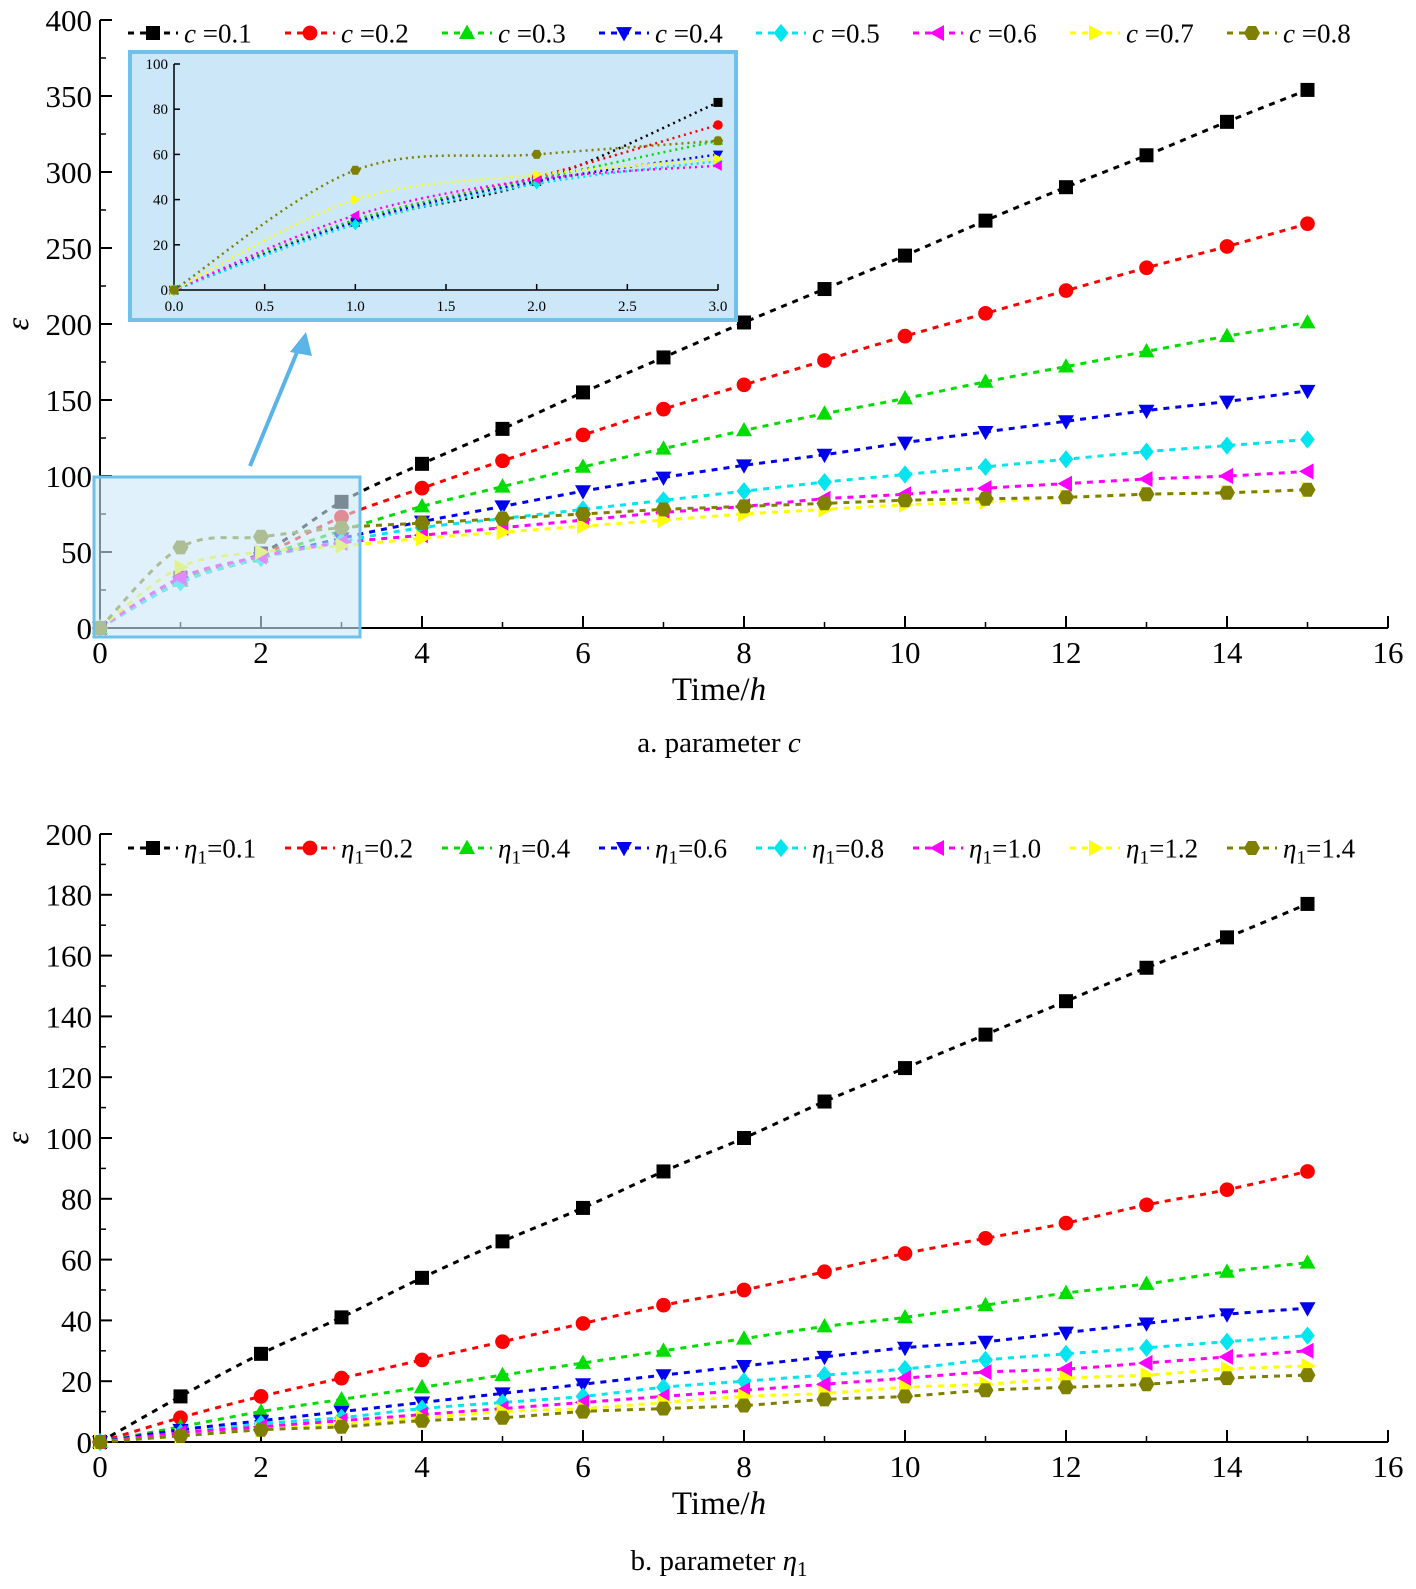 The image size is (1416, 1589). I want to click on x-tick-label: 10, so click(905, 652).